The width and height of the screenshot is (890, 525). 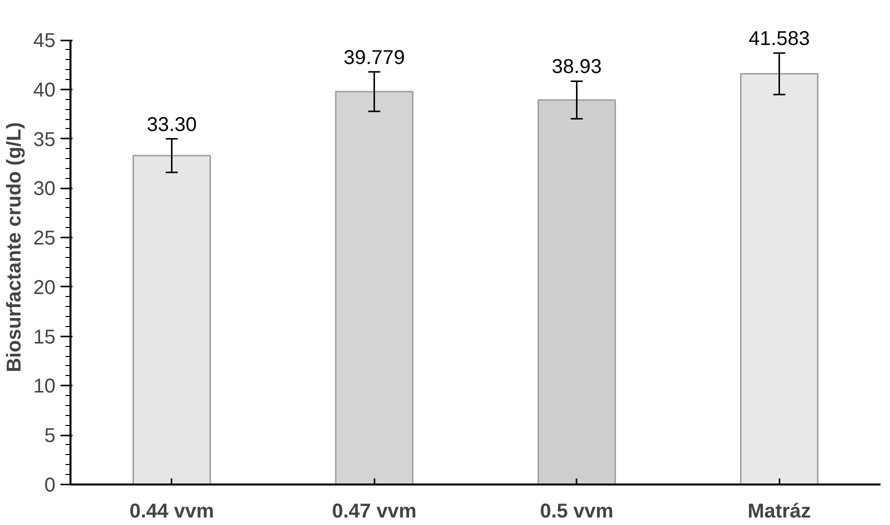 What do you see at coordinates (50, 436) in the screenshot?
I see `y-tick-label: 5` at bounding box center [50, 436].